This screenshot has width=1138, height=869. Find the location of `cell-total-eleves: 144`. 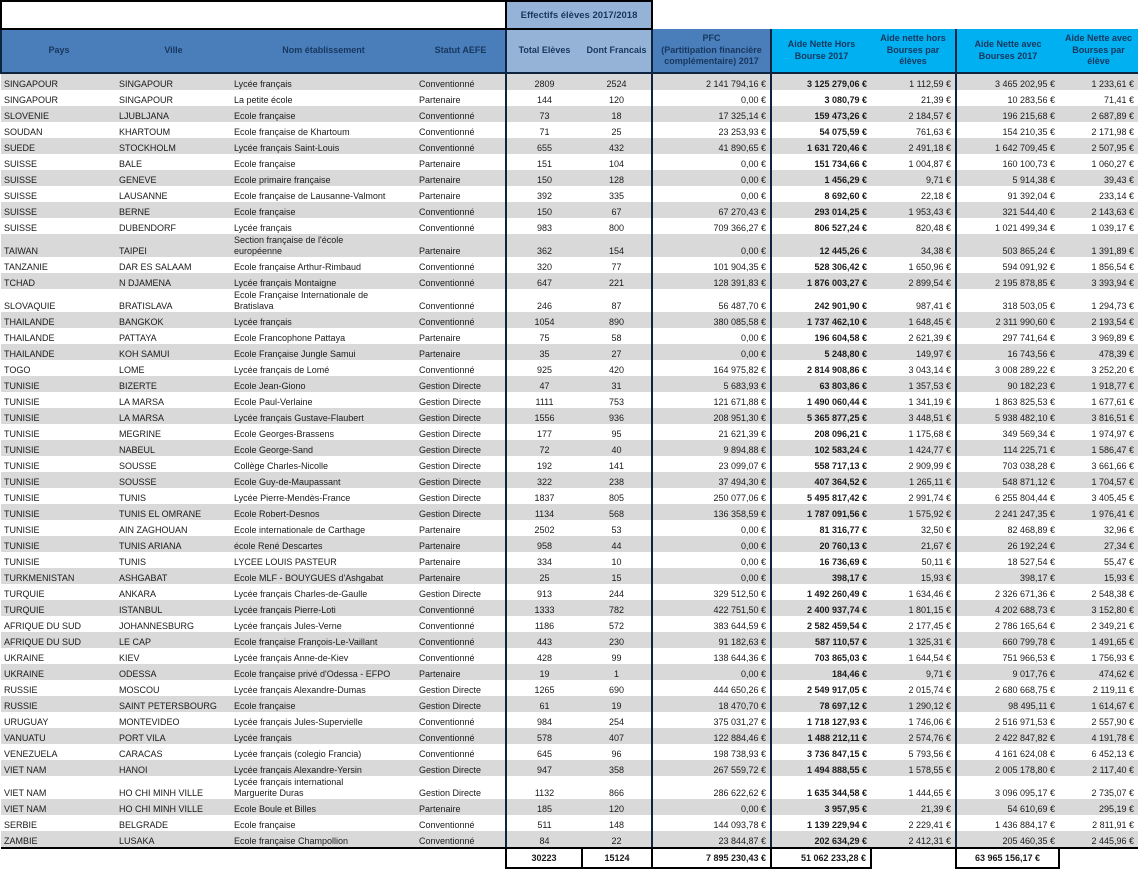

cell-total-eleves: 144 is located at coordinates (543, 98).